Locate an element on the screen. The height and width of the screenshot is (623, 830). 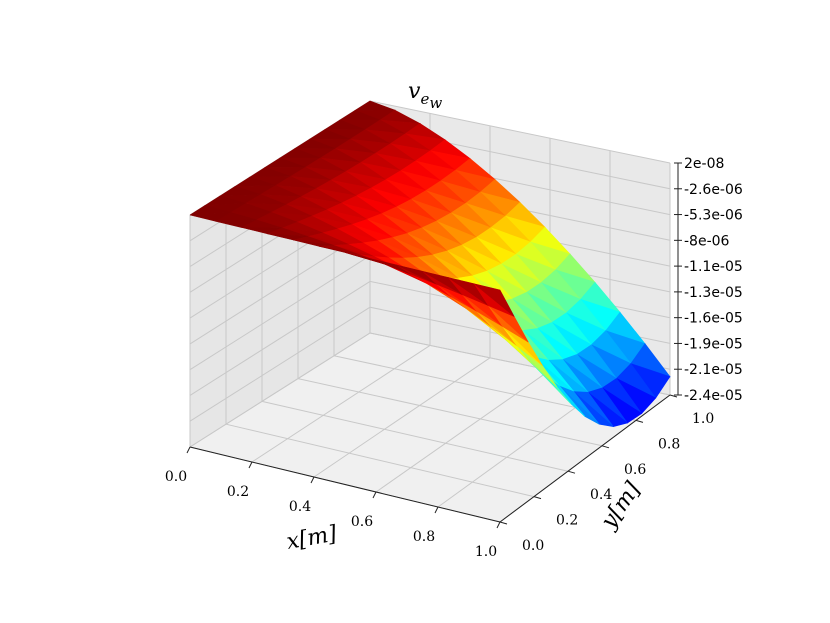
x-tick-label: 0.6 is located at coordinates (362, 522).